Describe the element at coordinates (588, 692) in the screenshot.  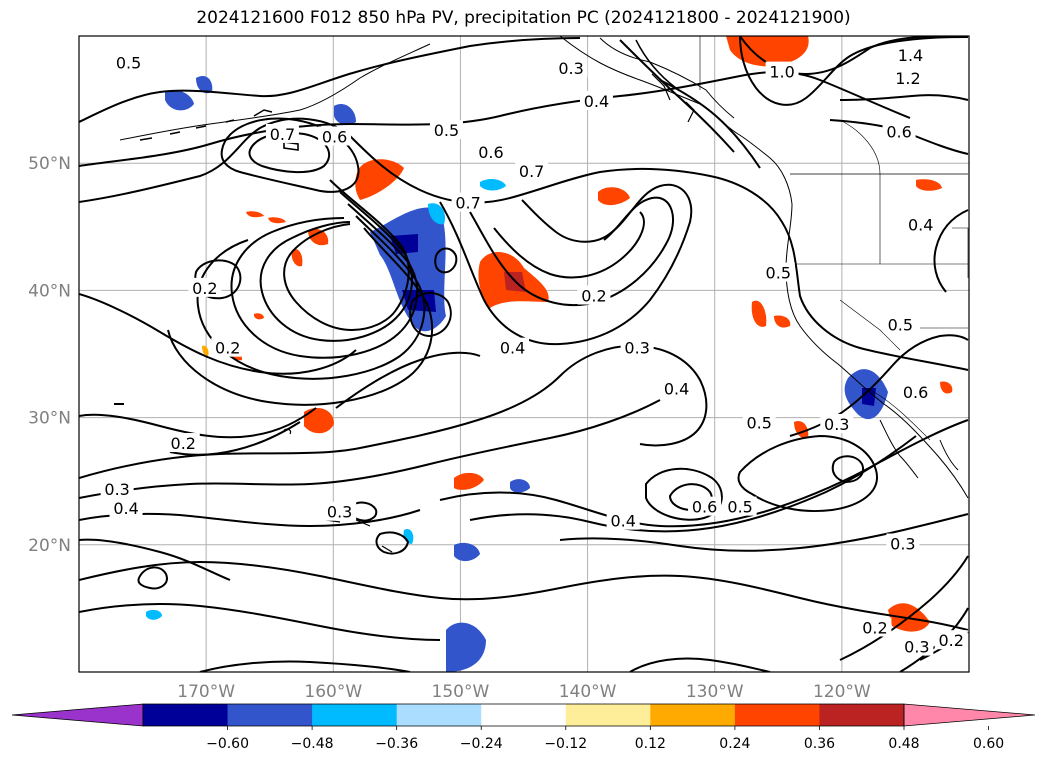
I see `lon-tick-label: 140°W` at that location.